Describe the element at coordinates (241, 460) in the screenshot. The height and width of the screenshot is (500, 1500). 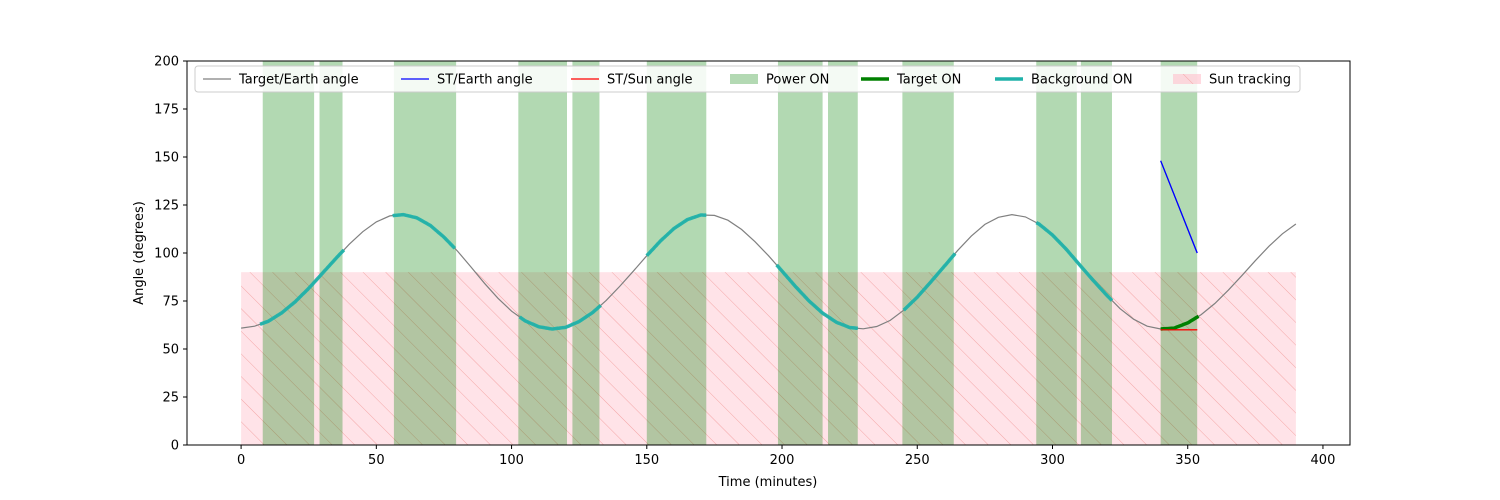
I see `x-tick-label-0: 0` at that location.